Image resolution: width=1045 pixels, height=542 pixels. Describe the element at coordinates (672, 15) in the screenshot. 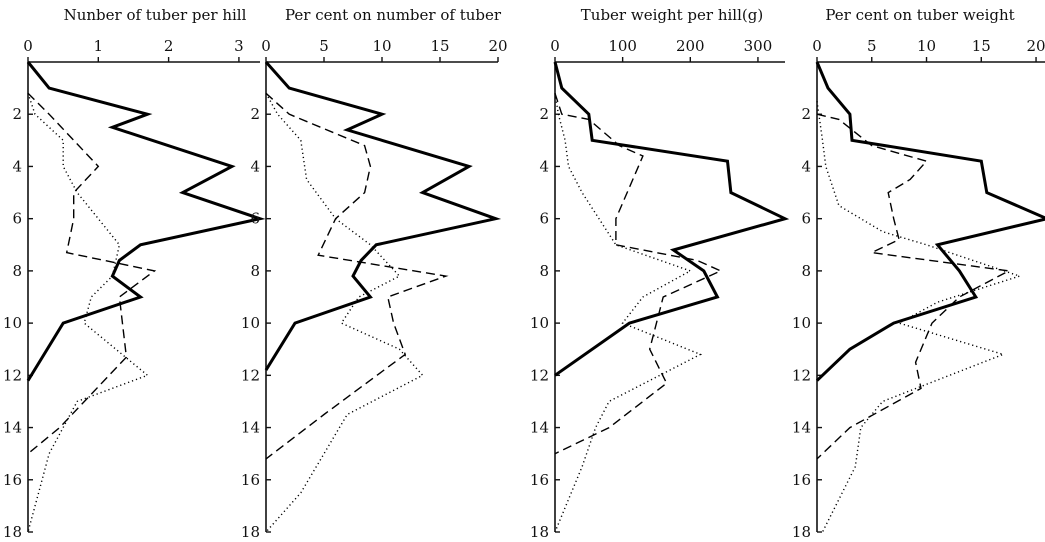

I see `chart-title: Tuber weight per hill(g)` at that location.